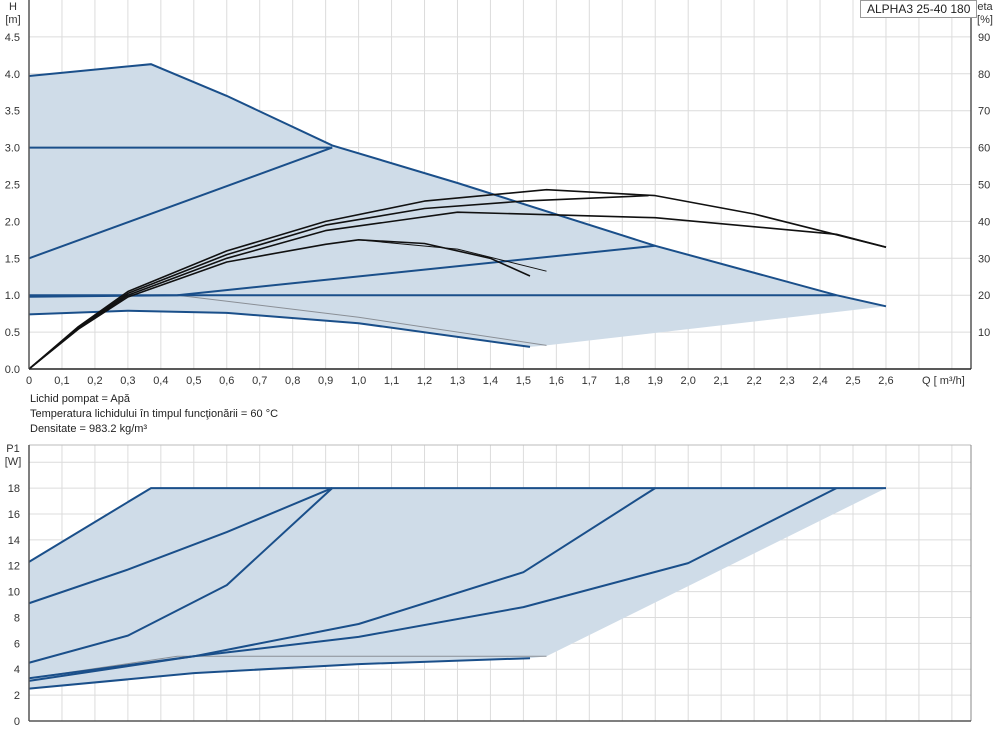  Describe the element at coordinates (589, 381) in the screenshot. I see `x-tick-label: 1,7` at that location.